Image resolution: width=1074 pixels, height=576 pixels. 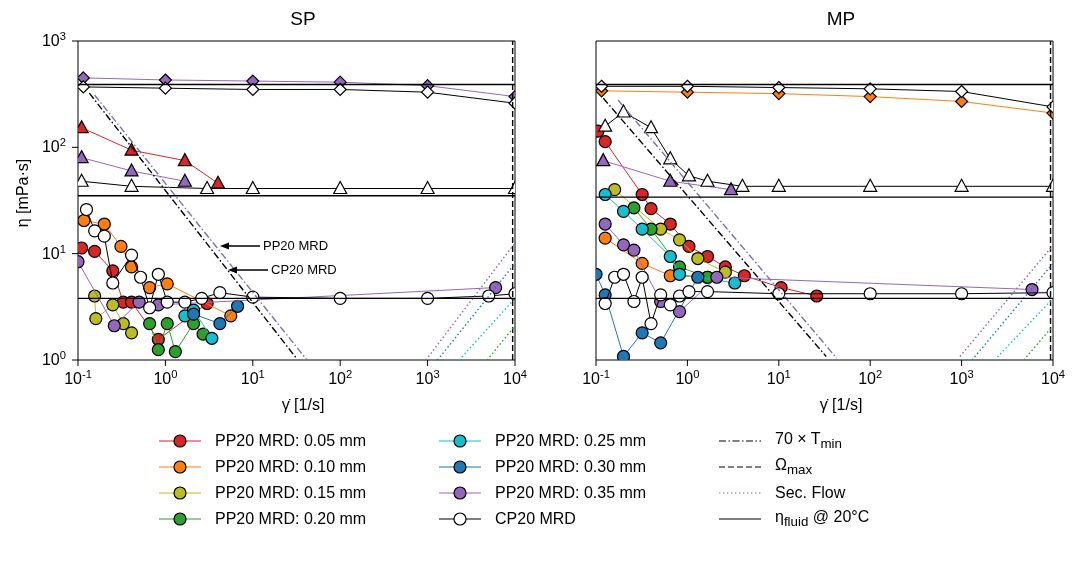 I want to click on y-tick-label: 10$^{1}$, so click(x=53, y=252).